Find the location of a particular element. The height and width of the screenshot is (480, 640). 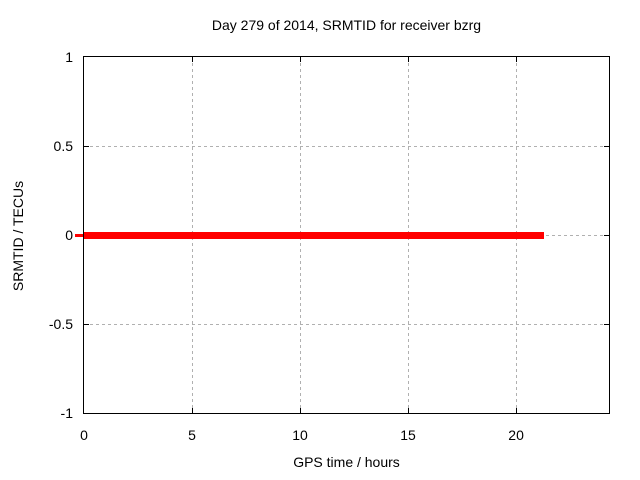

series-line-srmtid is located at coordinates (314, 235).